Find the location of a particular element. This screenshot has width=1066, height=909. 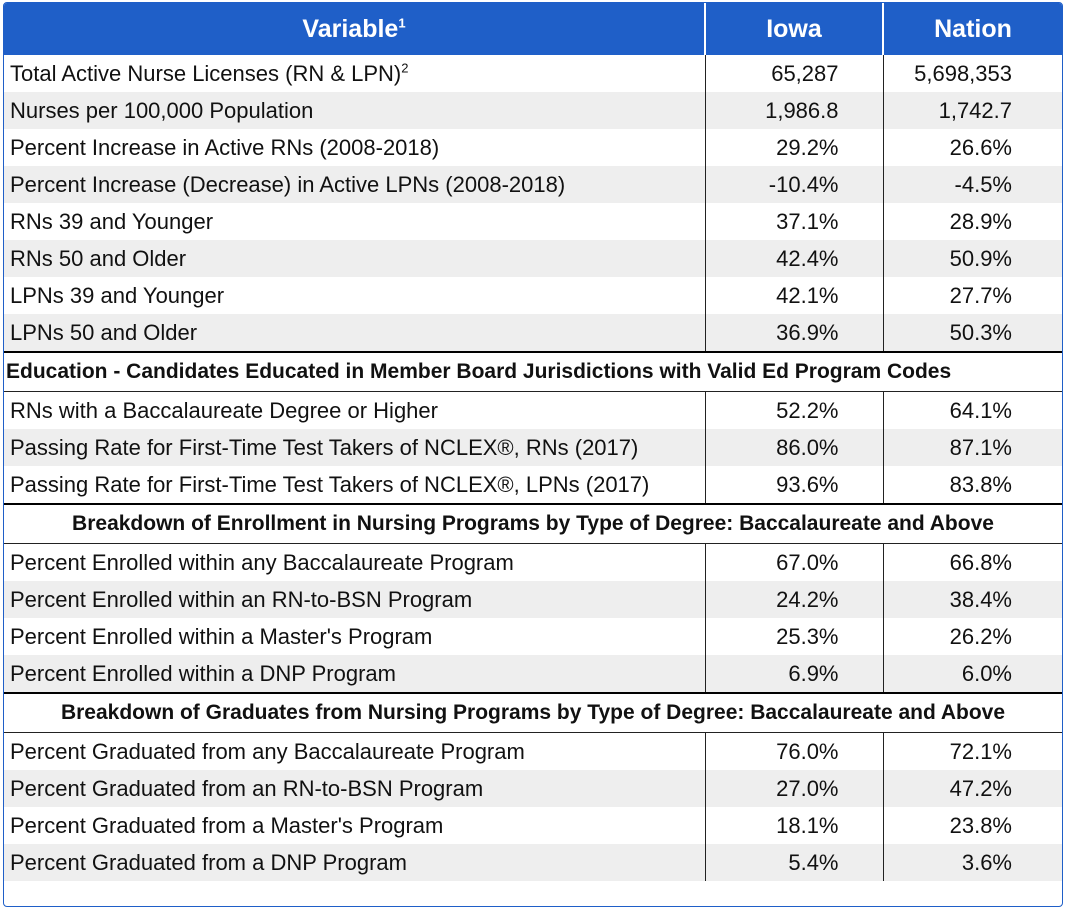

iowa-value: 37.1% is located at coordinates (793, 221).